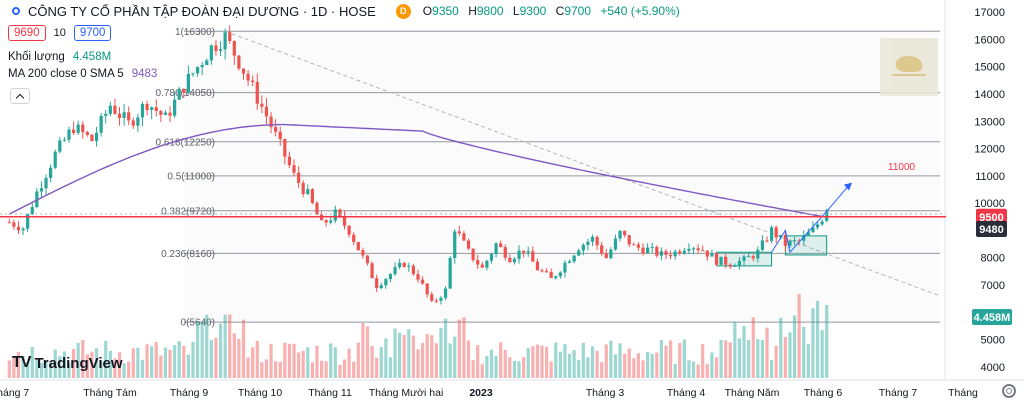  Describe the element at coordinates (16, 11) in the screenshot. I see `visibility-dot-icon` at that location.